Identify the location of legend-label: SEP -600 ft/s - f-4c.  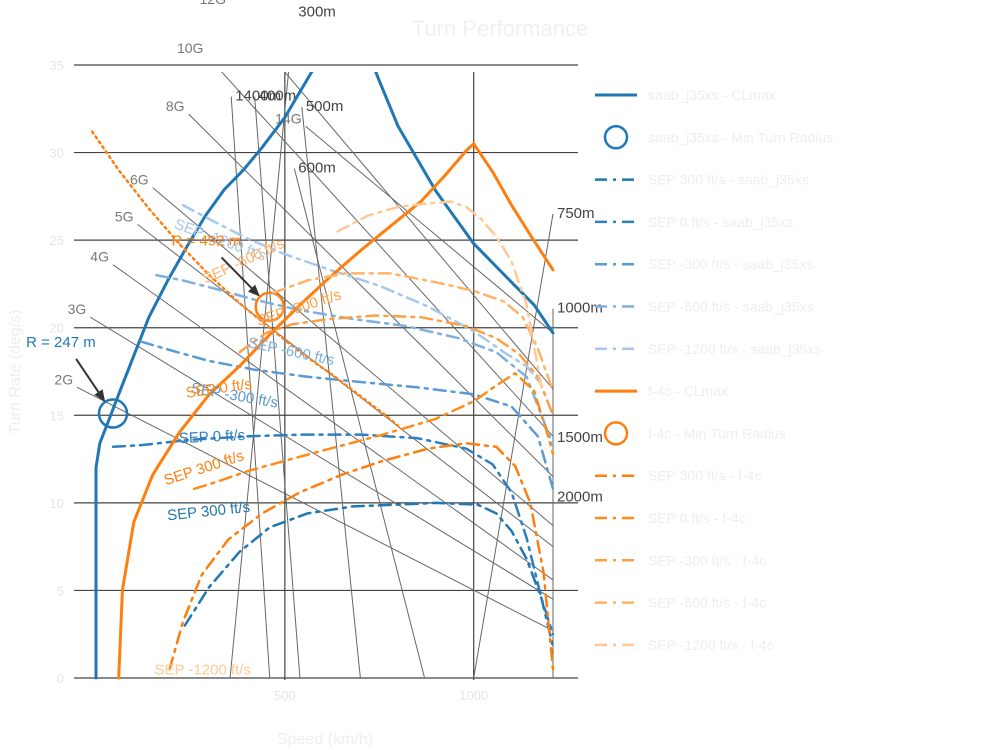
(707, 603).